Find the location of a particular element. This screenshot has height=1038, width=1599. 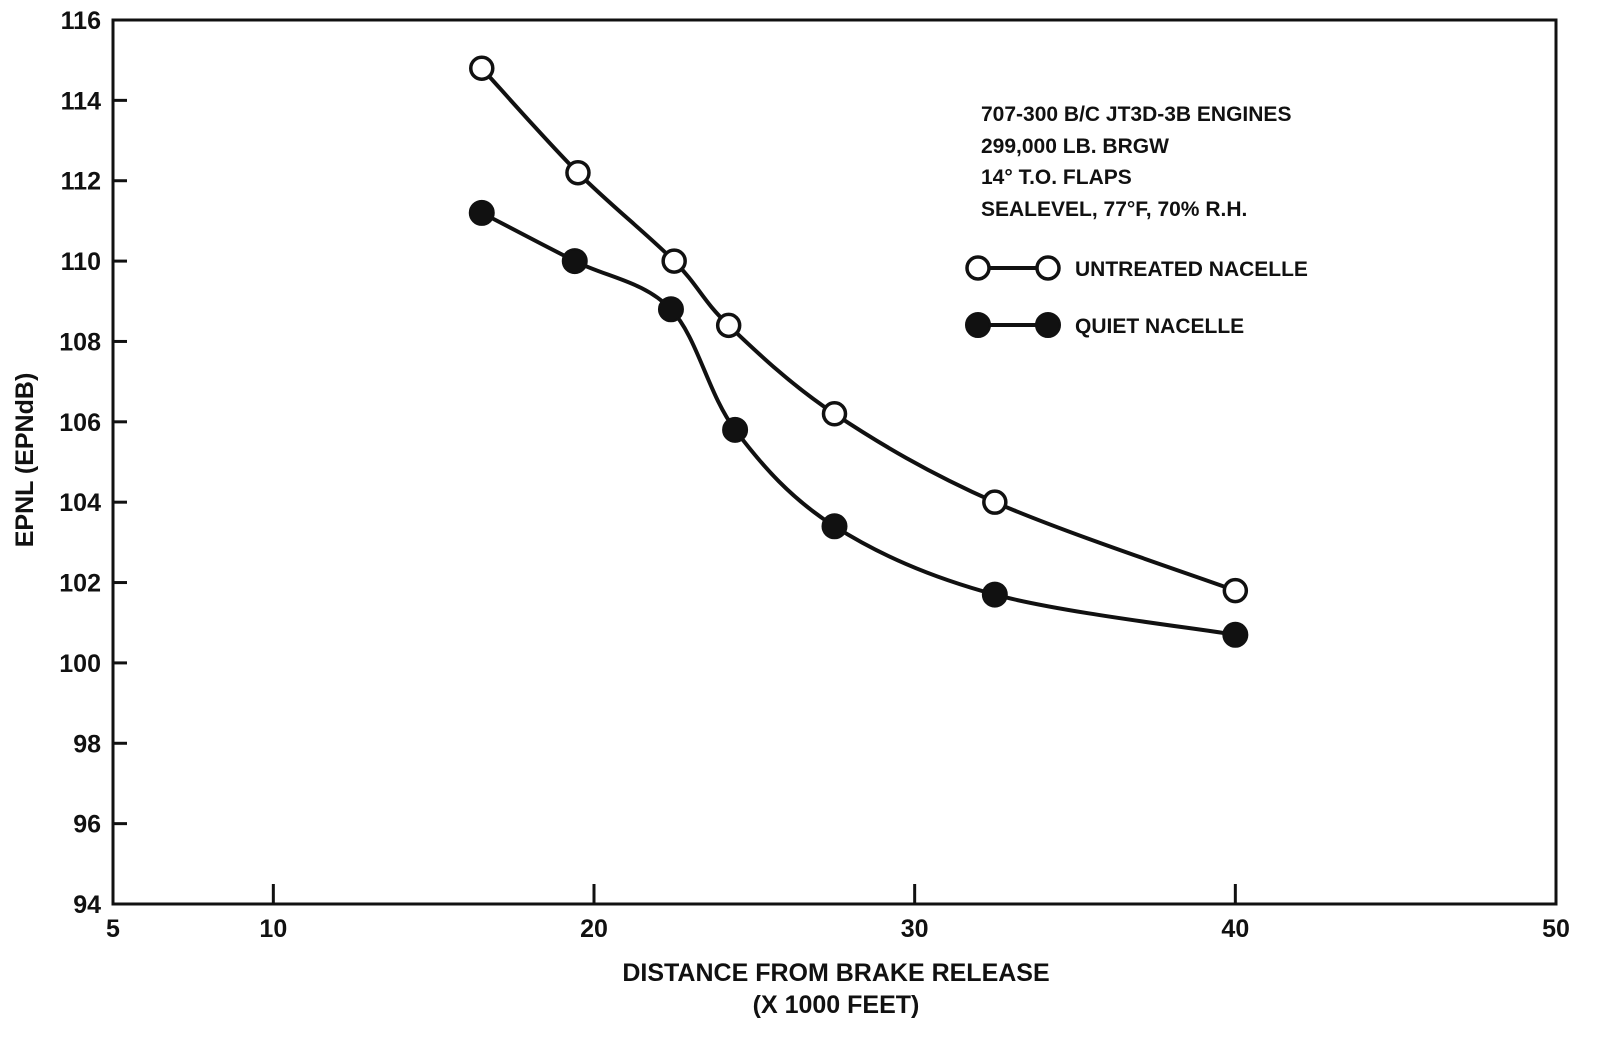

y-tick-label: 116 is located at coordinates (81, 21).